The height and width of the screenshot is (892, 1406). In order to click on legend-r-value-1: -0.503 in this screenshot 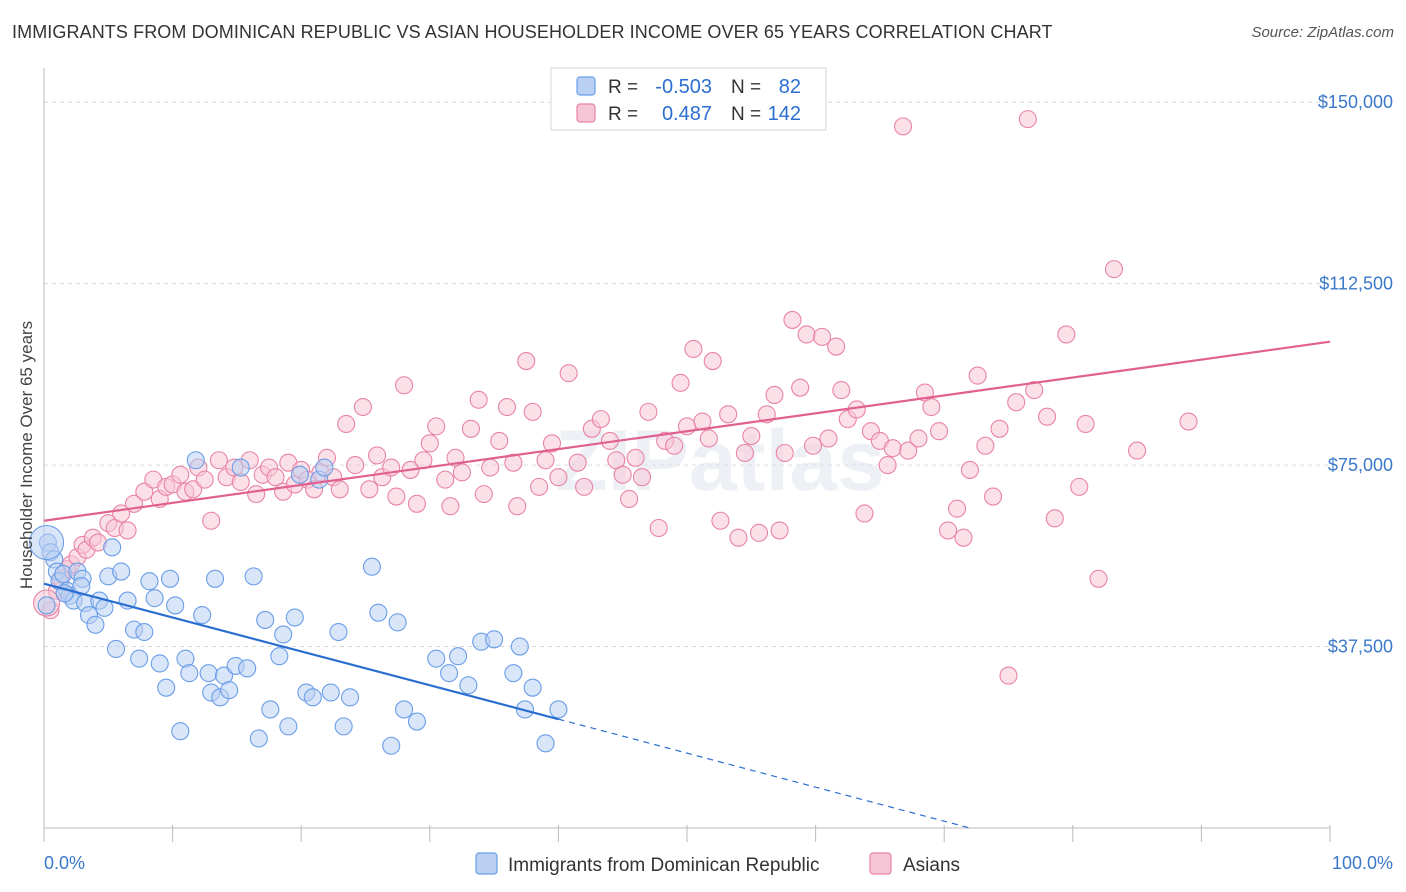, I will do `click(683, 87)`.